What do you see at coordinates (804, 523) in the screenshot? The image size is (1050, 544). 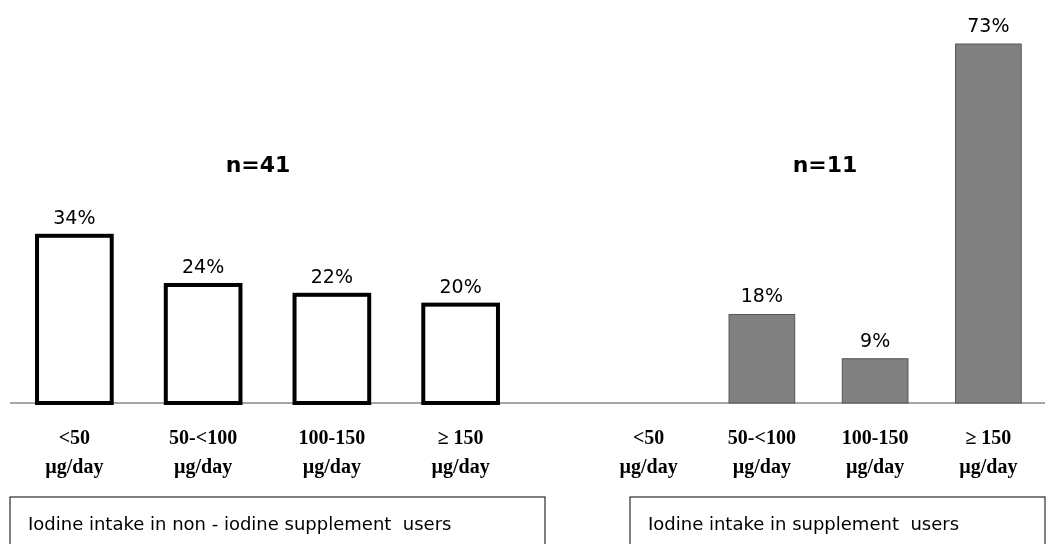 I see `x-axis-title: Iodine intake in supplement users` at bounding box center [804, 523].